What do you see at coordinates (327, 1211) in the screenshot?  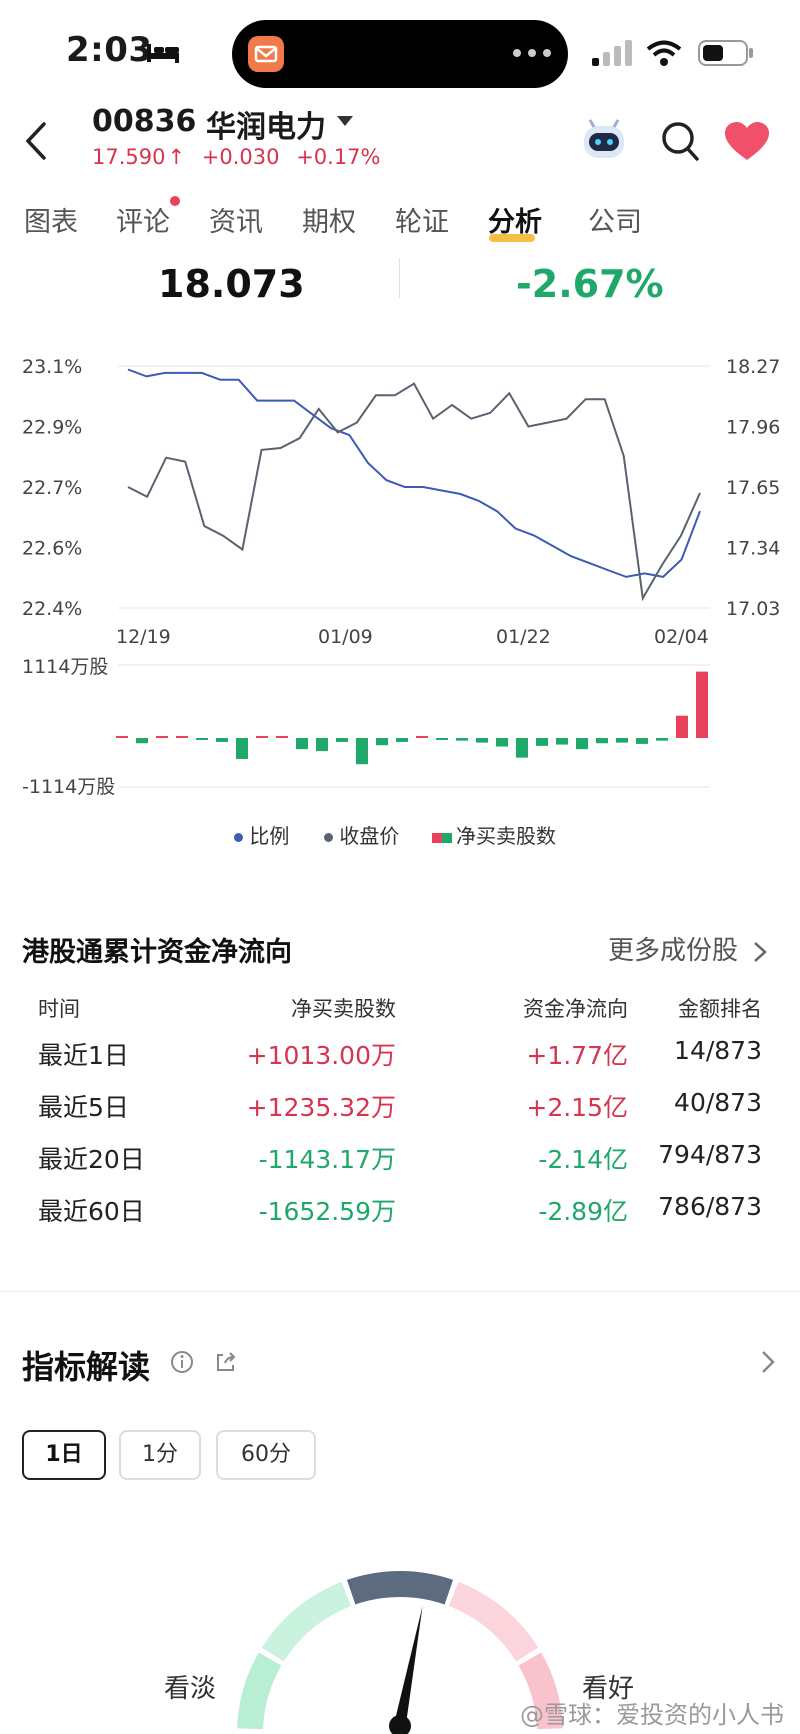 I see `row-net-shares: -1652.59万` at bounding box center [327, 1211].